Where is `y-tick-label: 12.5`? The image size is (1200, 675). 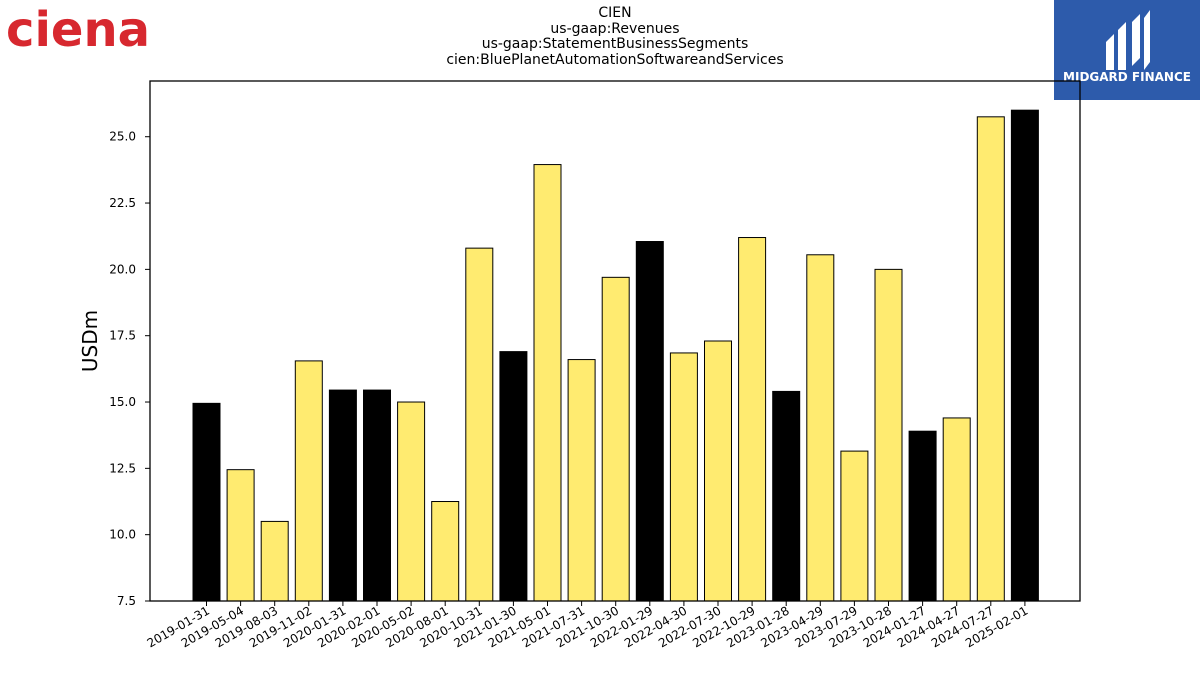
y-tick-label: 12.5 is located at coordinates (122, 468).